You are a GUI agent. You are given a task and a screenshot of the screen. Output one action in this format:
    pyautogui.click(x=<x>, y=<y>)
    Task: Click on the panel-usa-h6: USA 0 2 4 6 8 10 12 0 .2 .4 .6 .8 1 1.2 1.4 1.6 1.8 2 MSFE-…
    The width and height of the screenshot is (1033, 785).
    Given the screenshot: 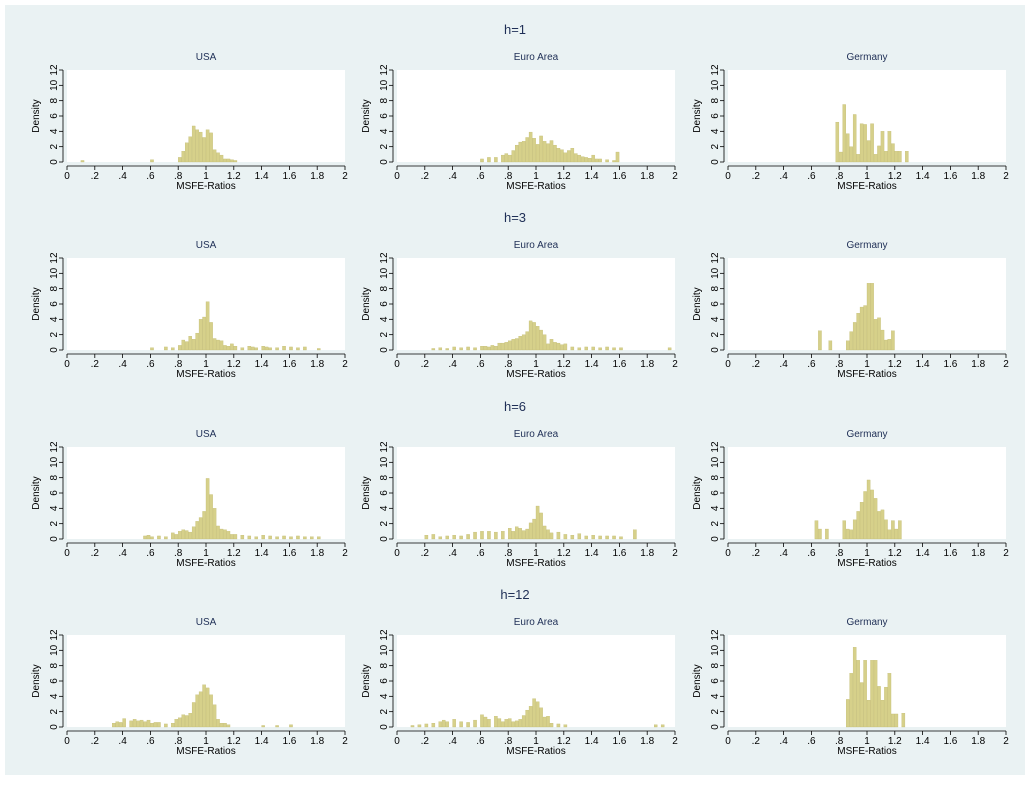 What is the action you would take?
    pyautogui.click(x=189, y=499)
    